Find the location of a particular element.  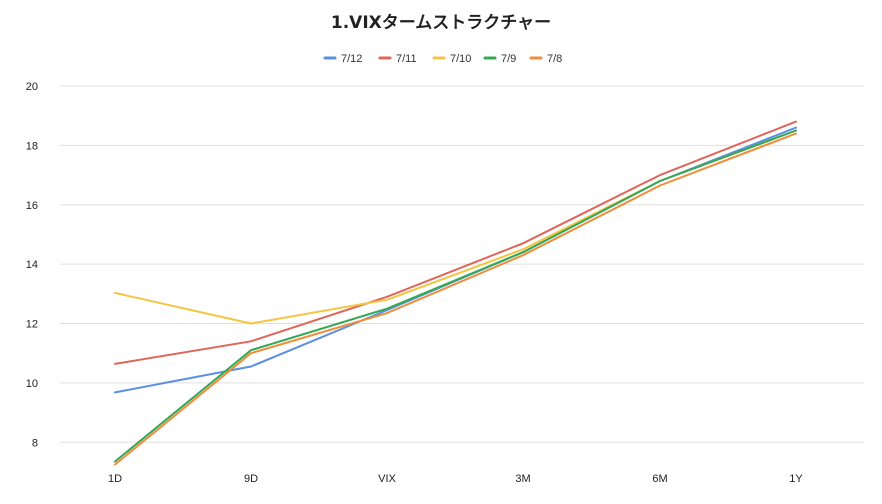

x-tick-label: 1D is located at coordinates (115, 479).